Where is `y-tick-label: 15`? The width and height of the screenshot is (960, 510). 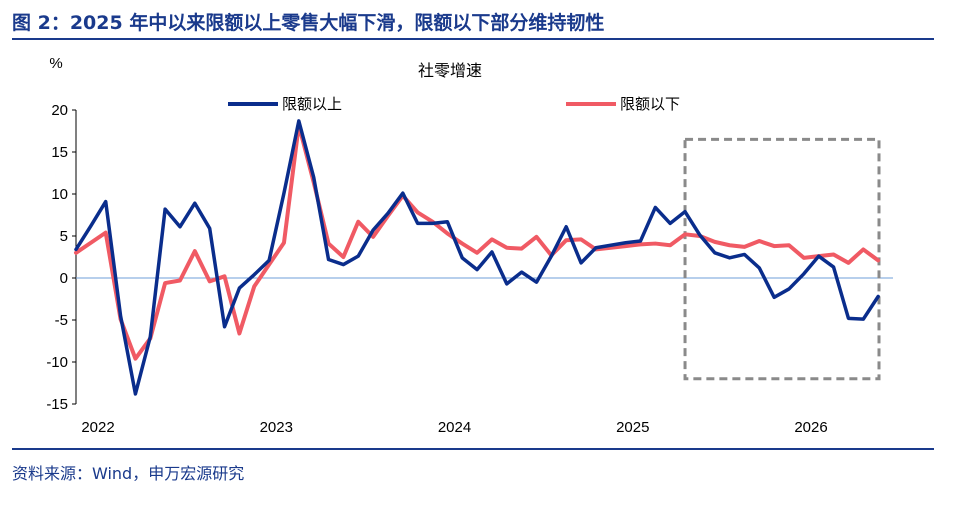 y-tick-label: 15 is located at coordinates (59, 152).